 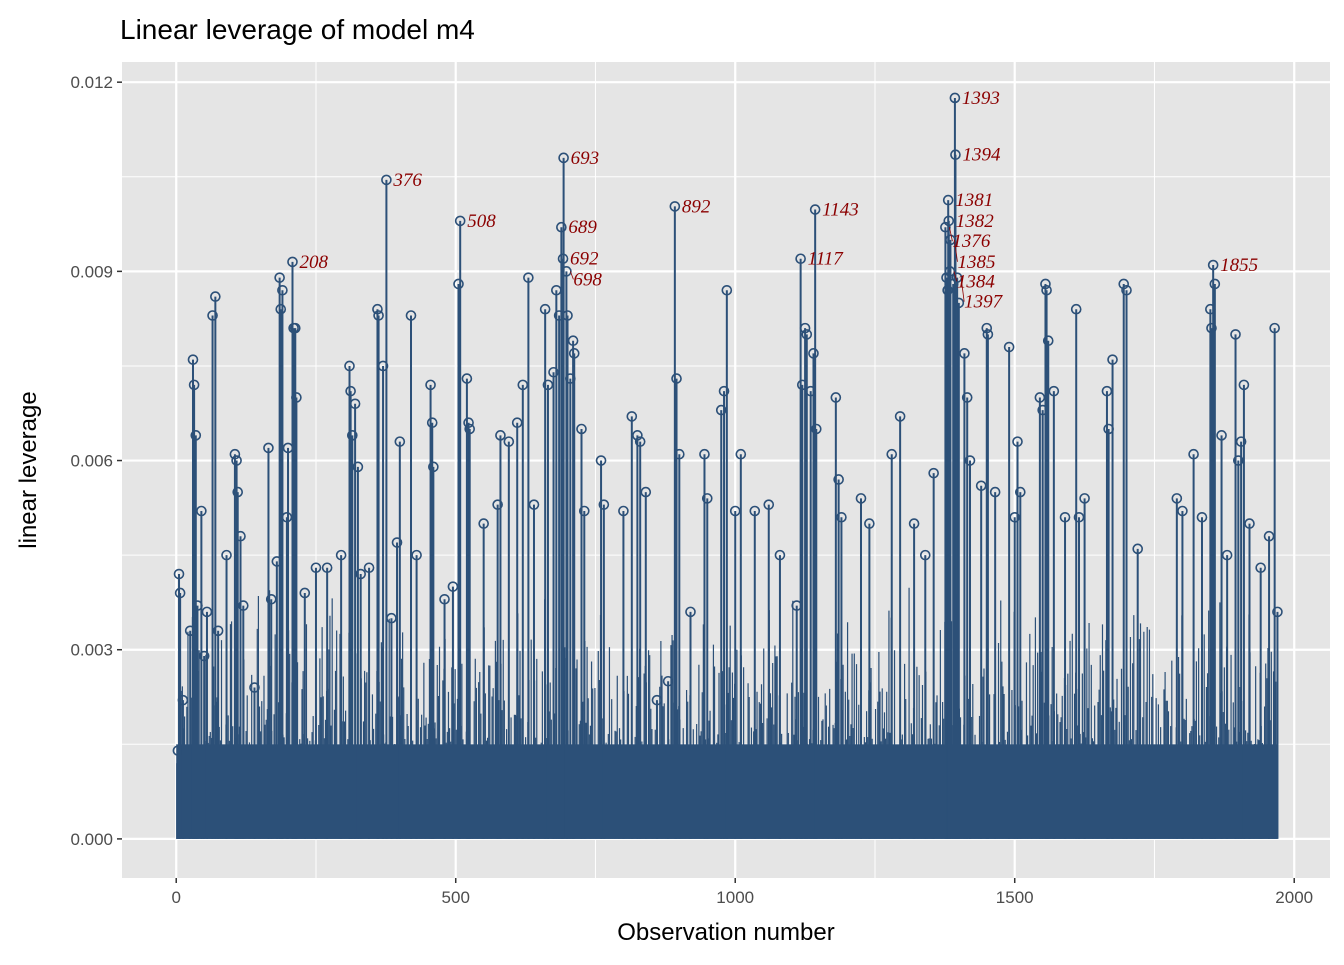 What do you see at coordinates (313, 262) in the screenshot?
I see `point-label: 208` at bounding box center [313, 262].